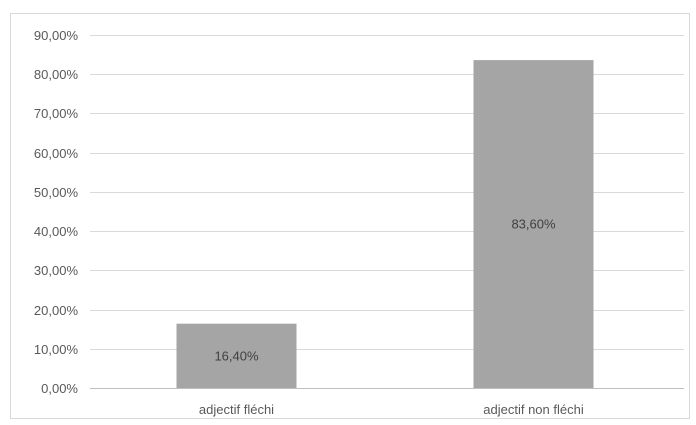  What do you see at coordinates (56, 153) in the screenshot?
I see `y-tick-label: 60,00%` at bounding box center [56, 153].